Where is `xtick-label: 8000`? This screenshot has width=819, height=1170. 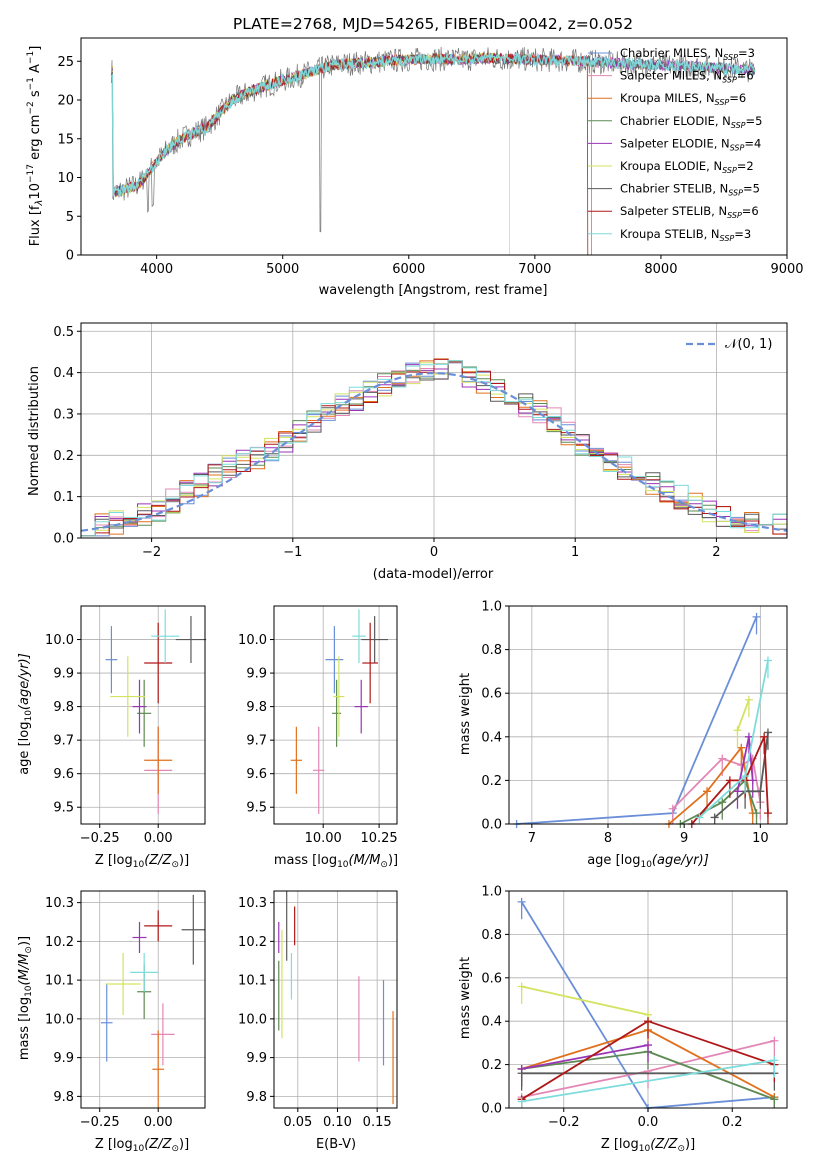 xtick-label: 8000 is located at coordinates (660, 269).